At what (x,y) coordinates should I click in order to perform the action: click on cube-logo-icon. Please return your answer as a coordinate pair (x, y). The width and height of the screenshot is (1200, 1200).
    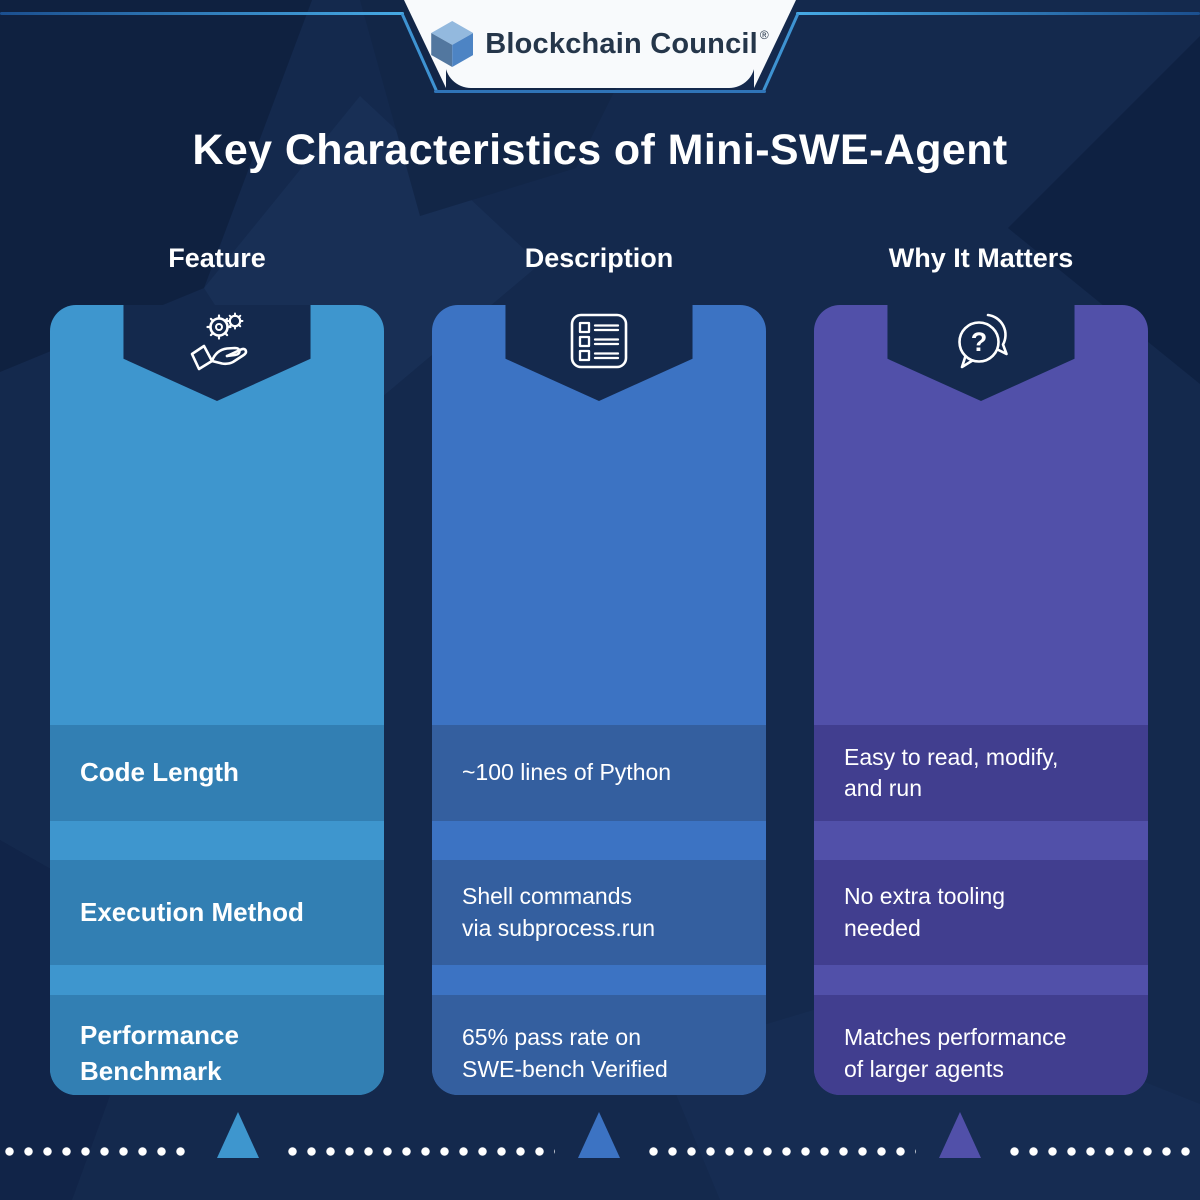
    Looking at the image, I should click on (452, 44).